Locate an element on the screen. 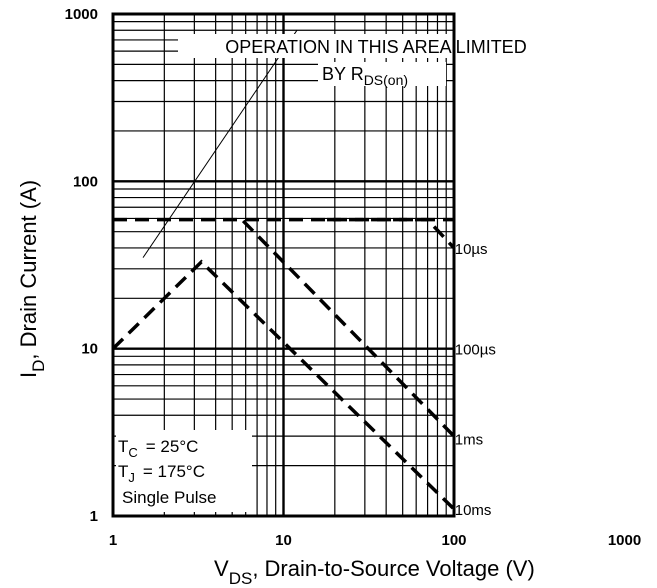 The image size is (657, 588). y-tick-label: 10 is located at coordinates (89, 349).